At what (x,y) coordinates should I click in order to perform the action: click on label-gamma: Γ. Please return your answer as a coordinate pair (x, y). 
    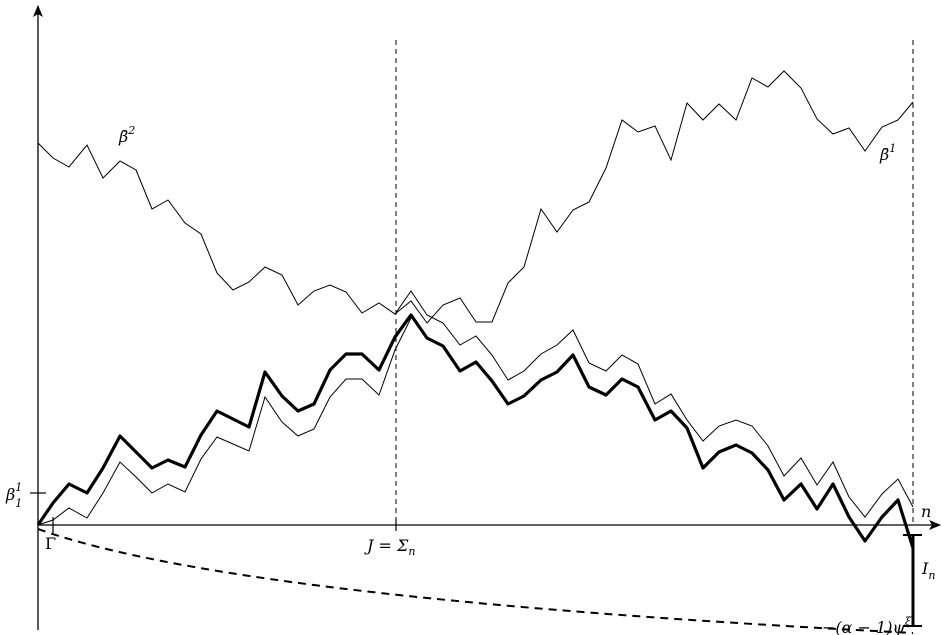
    Looking at the image, I should click on (50, 543).